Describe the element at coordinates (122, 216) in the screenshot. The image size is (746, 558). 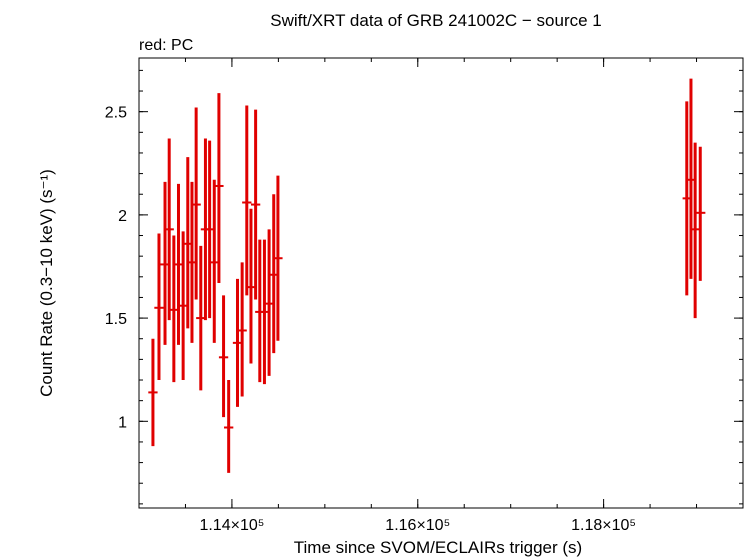
I see `y-tick-label: 2` at that location.